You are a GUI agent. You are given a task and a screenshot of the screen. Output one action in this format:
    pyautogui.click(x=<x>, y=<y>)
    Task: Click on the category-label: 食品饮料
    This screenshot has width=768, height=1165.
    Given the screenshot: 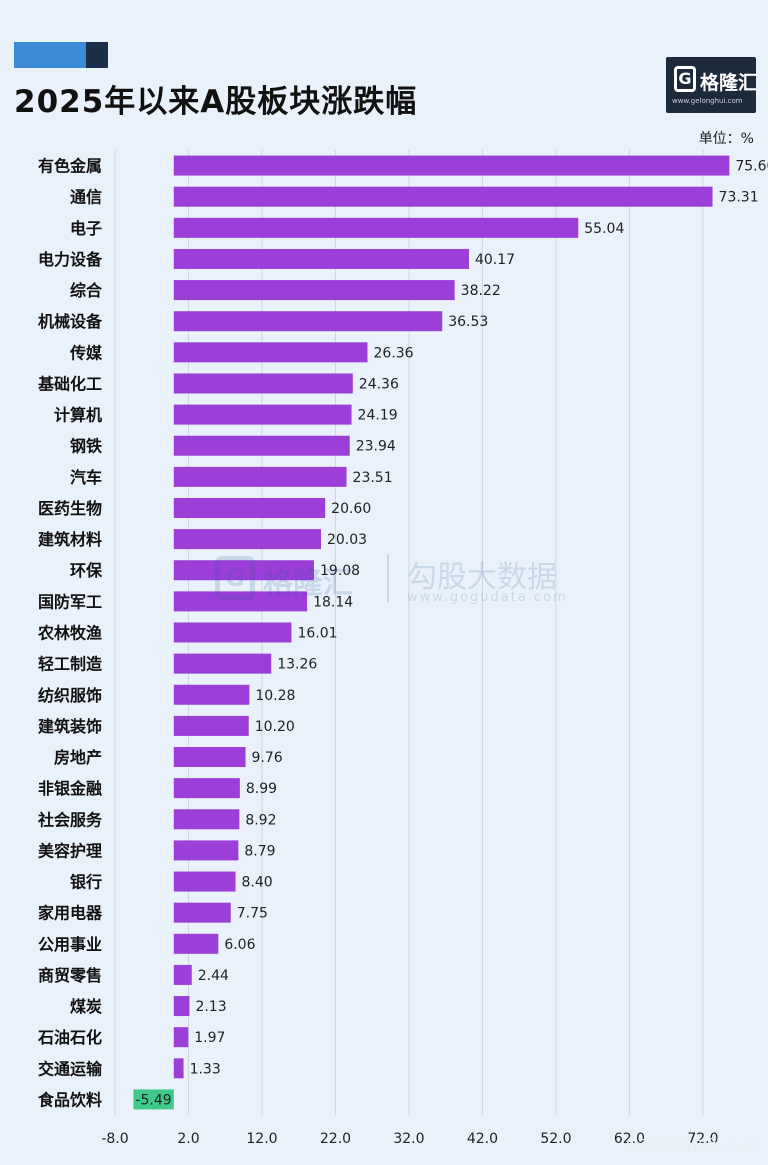 What is the action you would take?
    pyautogui.click(x=69, y=1099)
    